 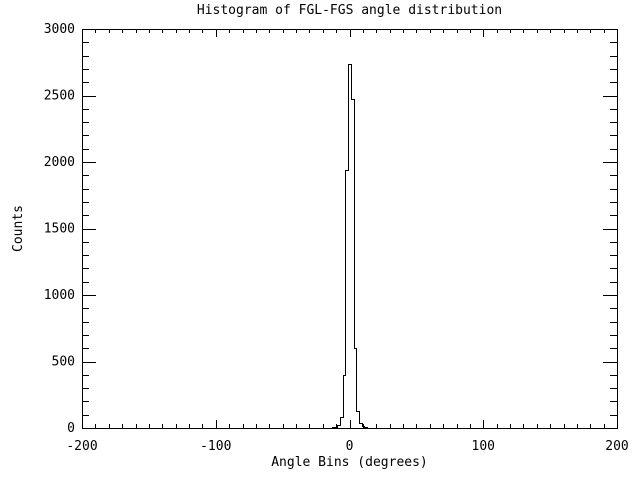 I want to click on y-tick-labels: 0 500 1000 1500 2000 2500 3000, so click(x=59, y=229).